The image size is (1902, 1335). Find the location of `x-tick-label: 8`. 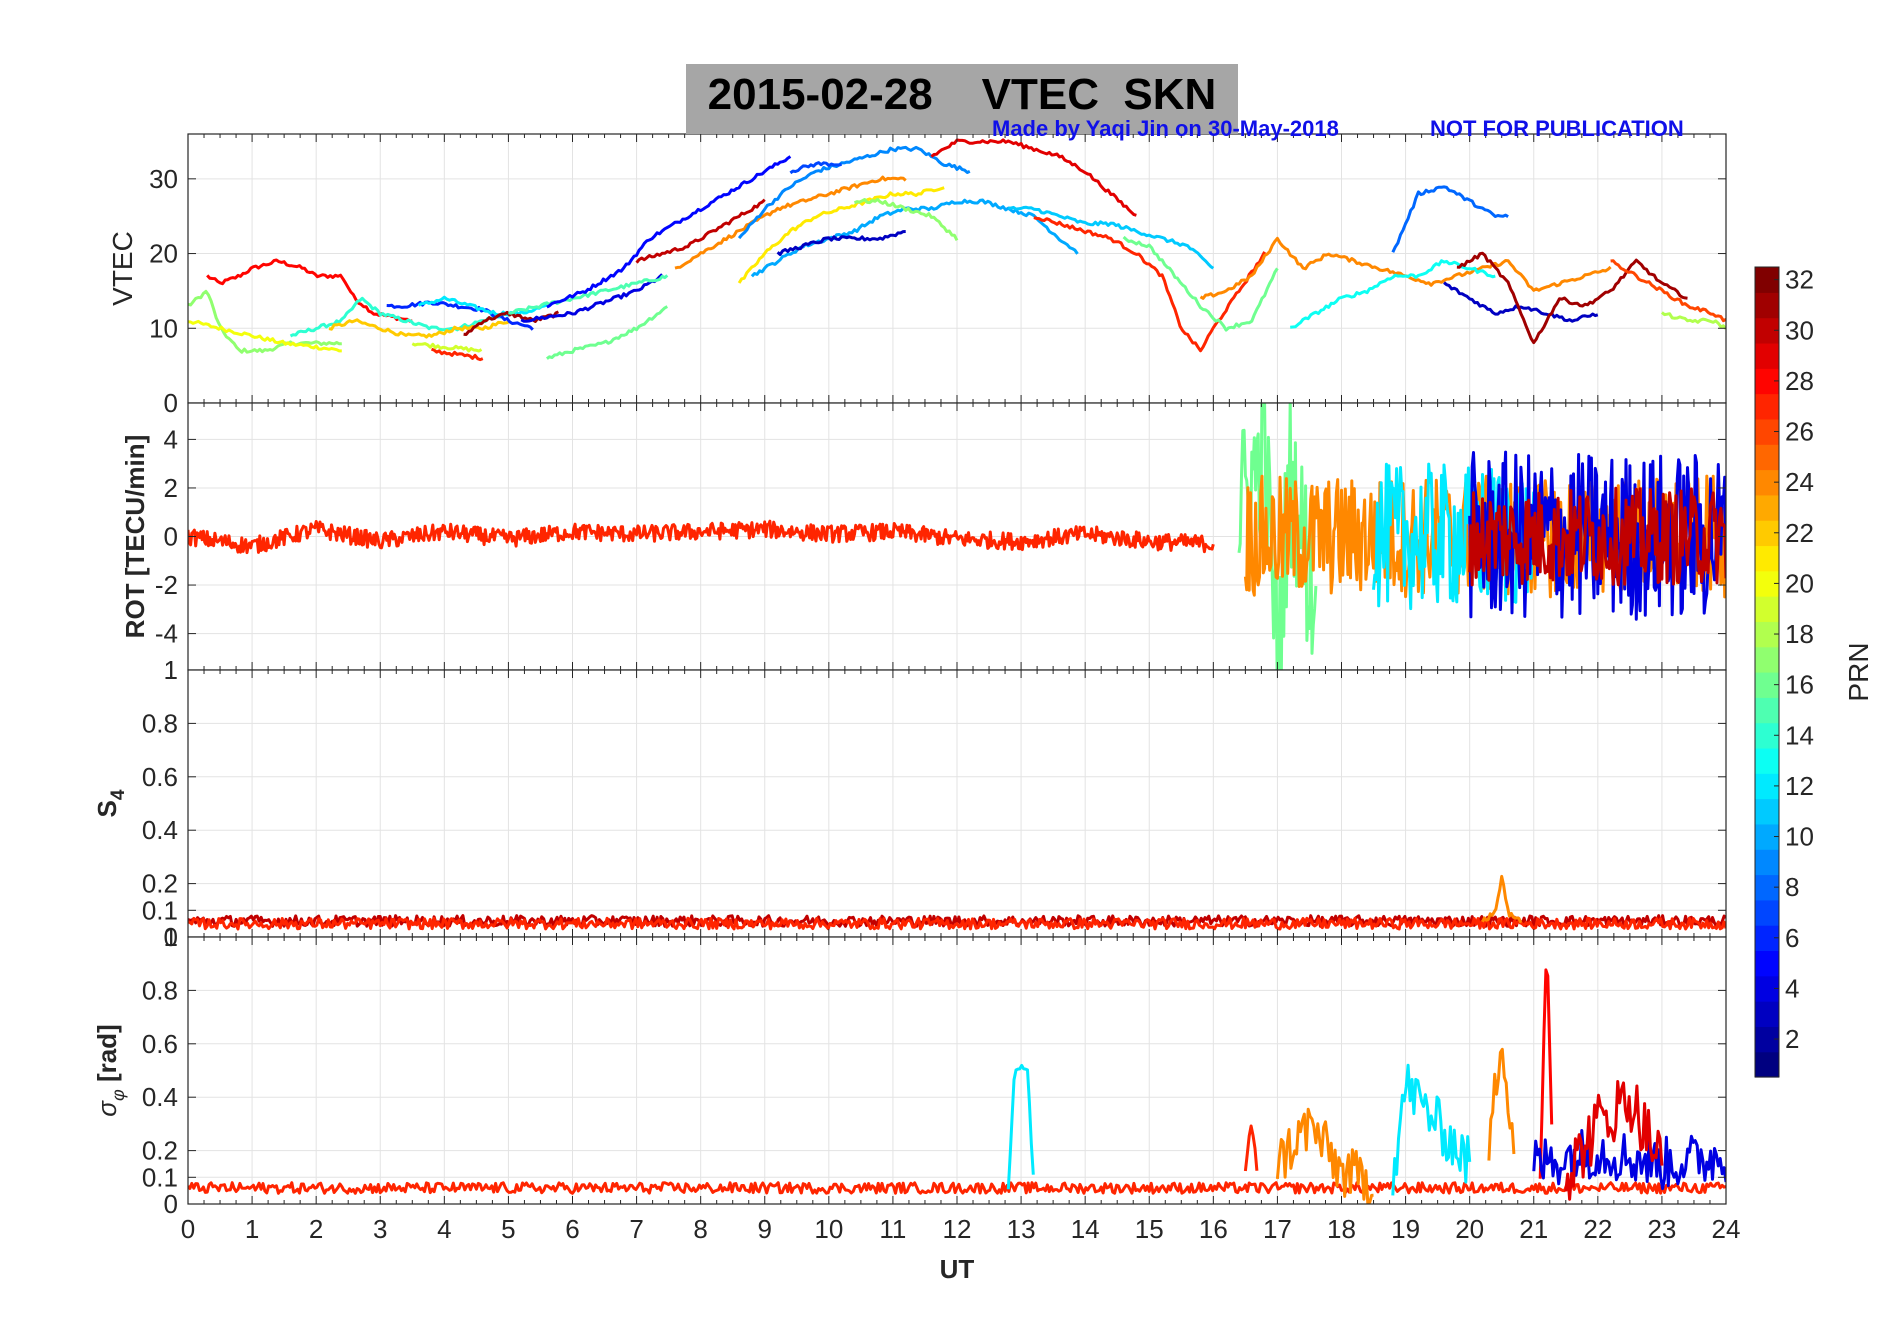

x-tick-label: 8 is located at coordinates (700, 1229).